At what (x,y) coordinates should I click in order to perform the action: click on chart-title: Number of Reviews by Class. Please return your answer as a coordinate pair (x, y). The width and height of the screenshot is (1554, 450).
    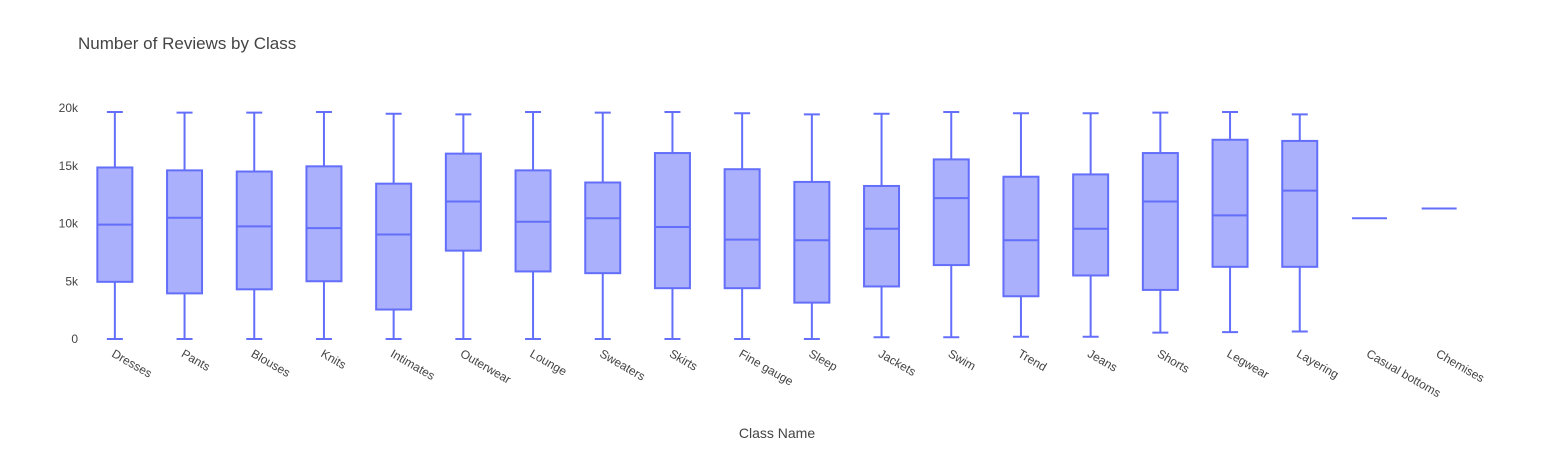
    Looking at the image, I should click on (187, 43).